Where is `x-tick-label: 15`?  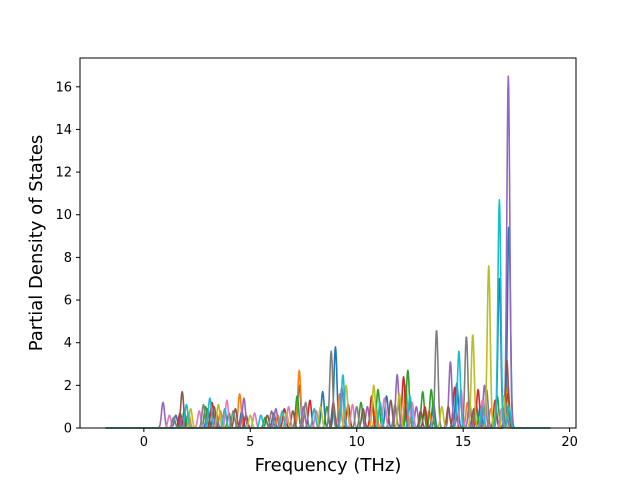 x-tick-label: 15 is located at coordinates (463, 442).